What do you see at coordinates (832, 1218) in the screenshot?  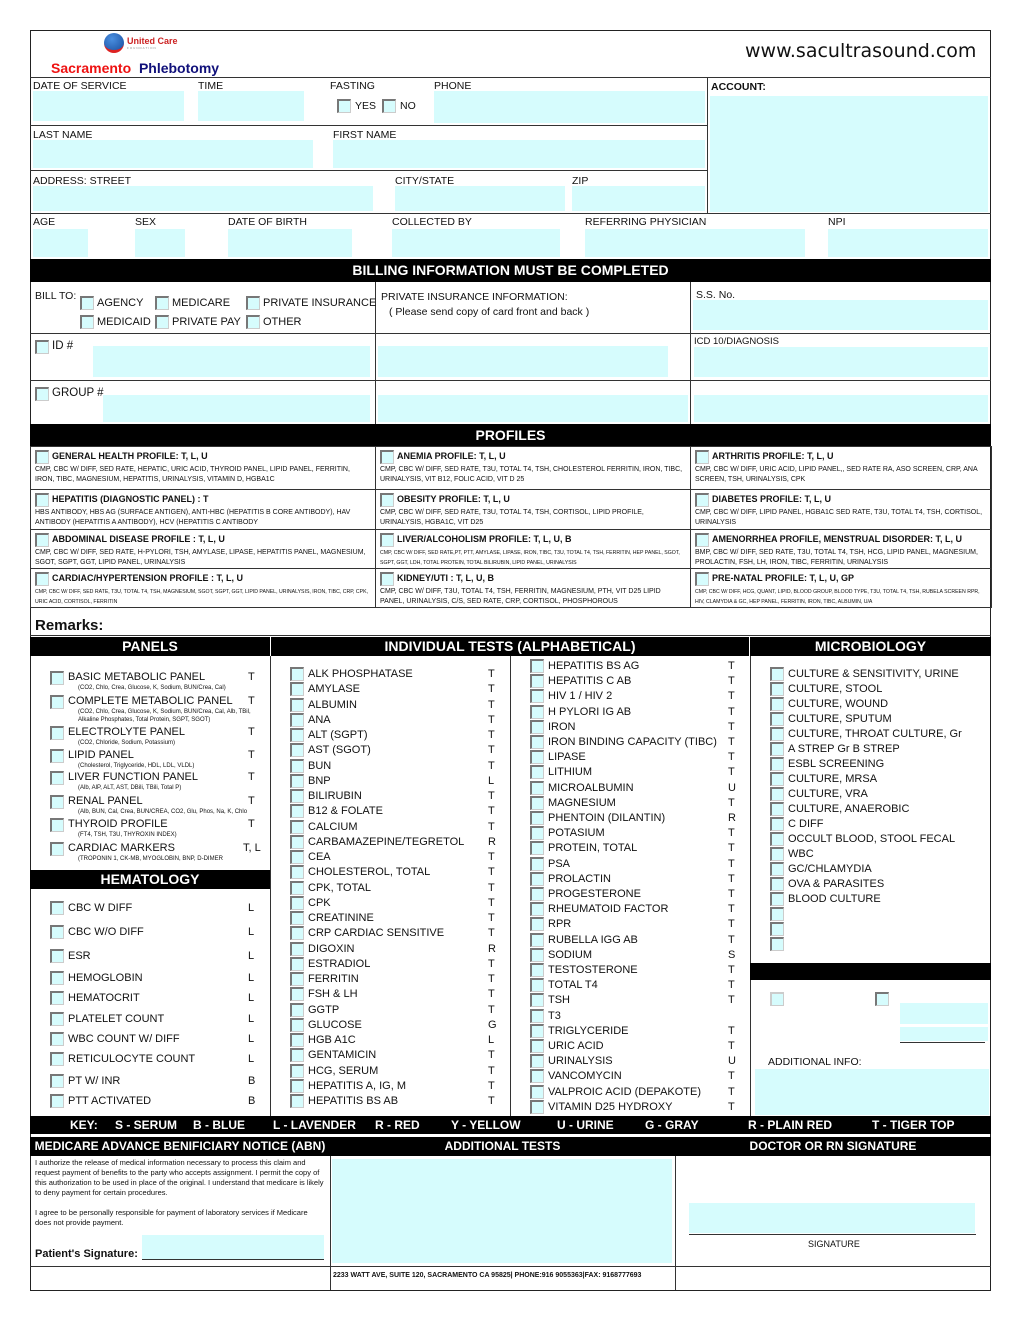 I see `doctor-signature-input` at bounding box center [832, 1218].